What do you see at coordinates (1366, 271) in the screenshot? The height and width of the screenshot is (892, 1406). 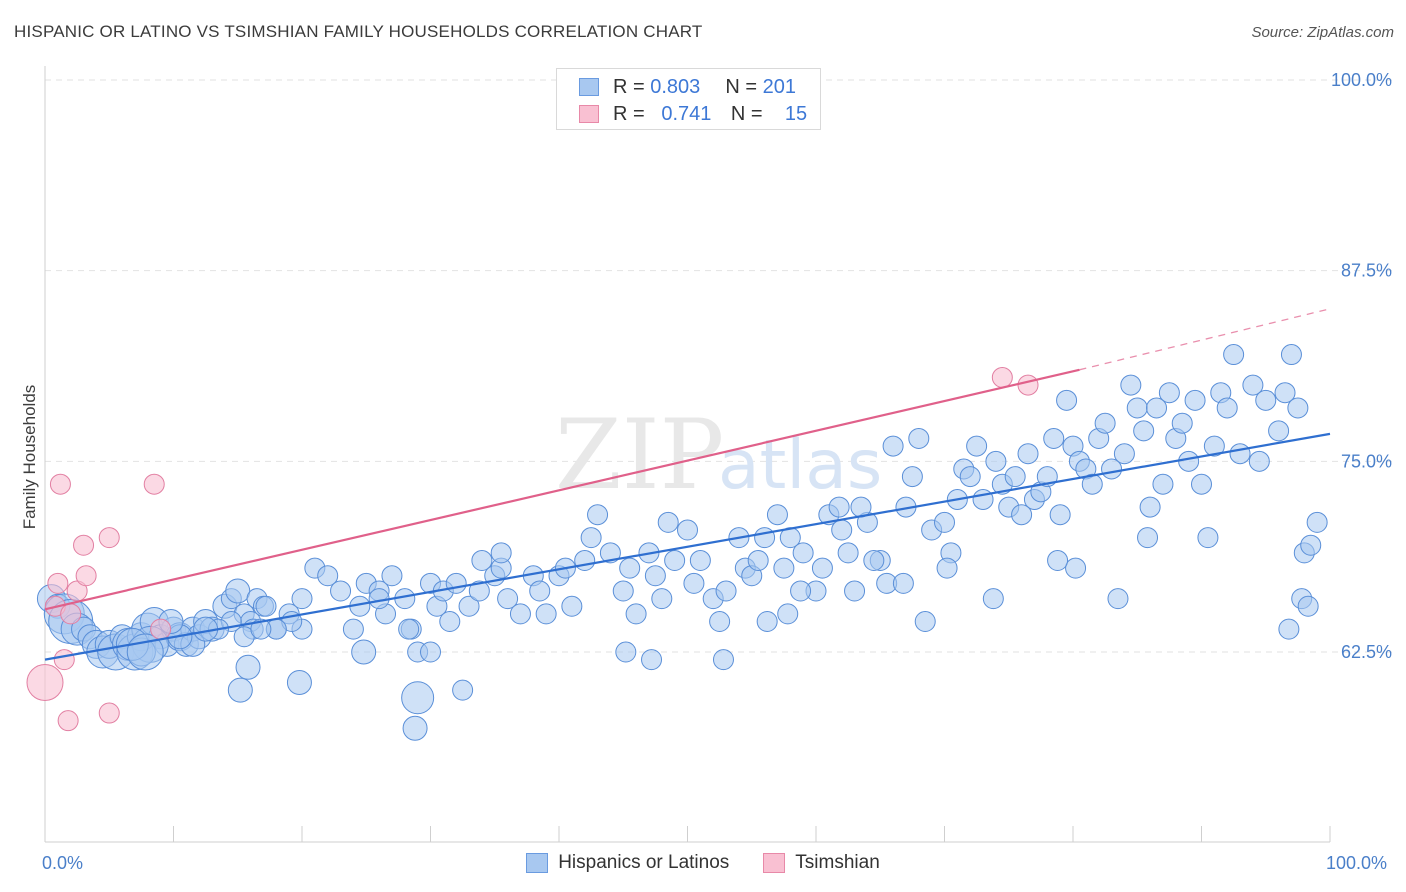 I see `y-tick-label: 87.5%` at bounding box center [1366, 271].